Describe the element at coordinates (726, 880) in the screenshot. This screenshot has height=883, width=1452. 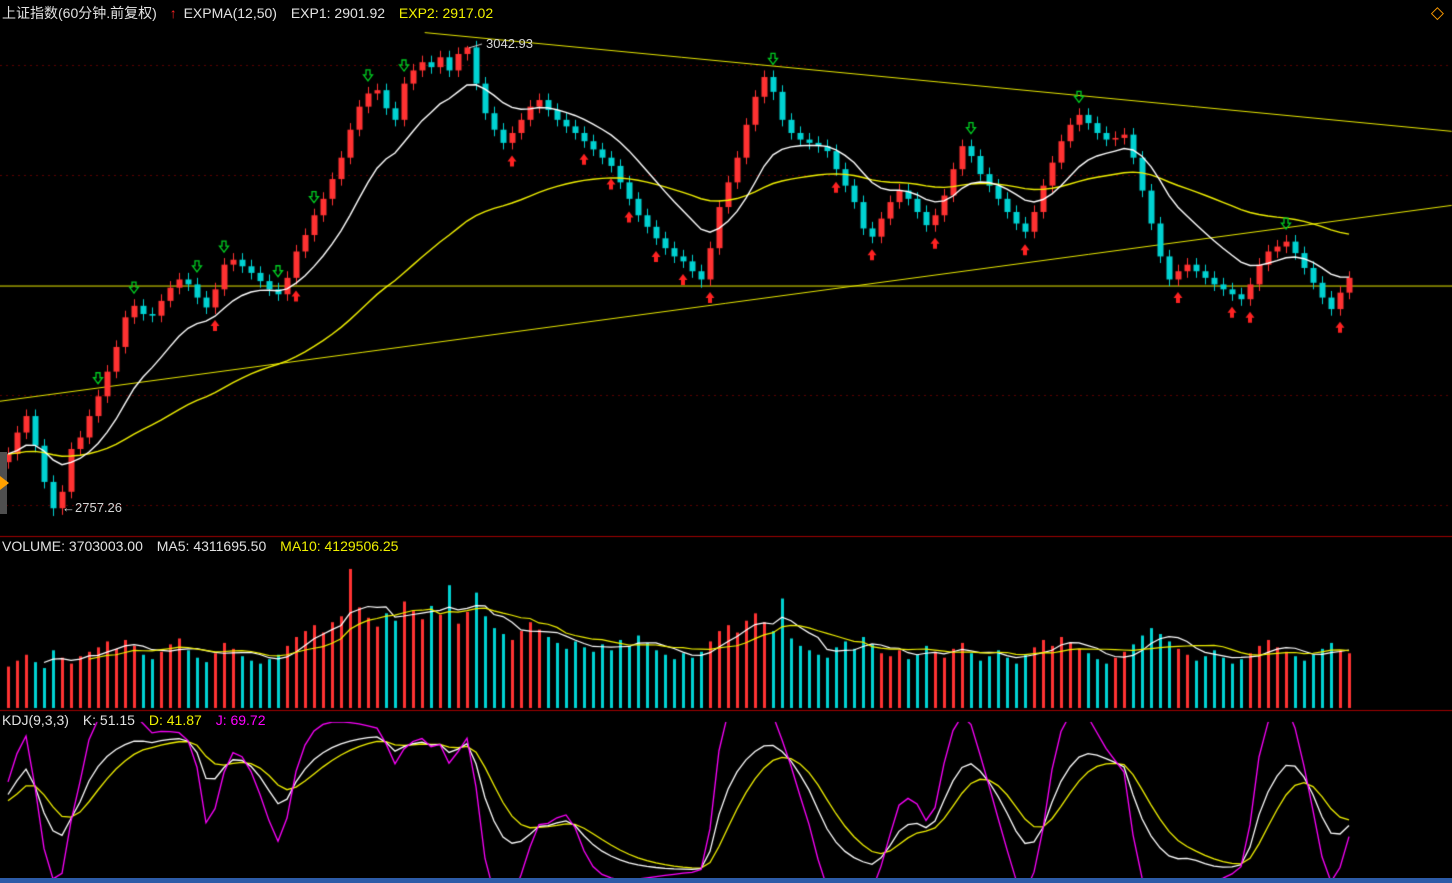
I see `window-bottom-border` at that location.